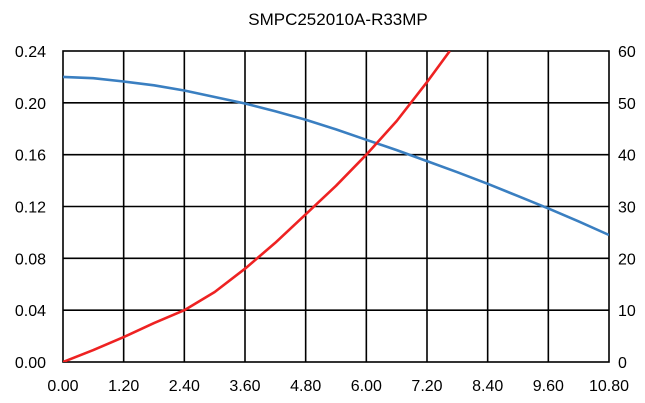 The width and height of the screenshot is (645, 403). I want to click on y2-tick-label: 0, so click(622, 363).